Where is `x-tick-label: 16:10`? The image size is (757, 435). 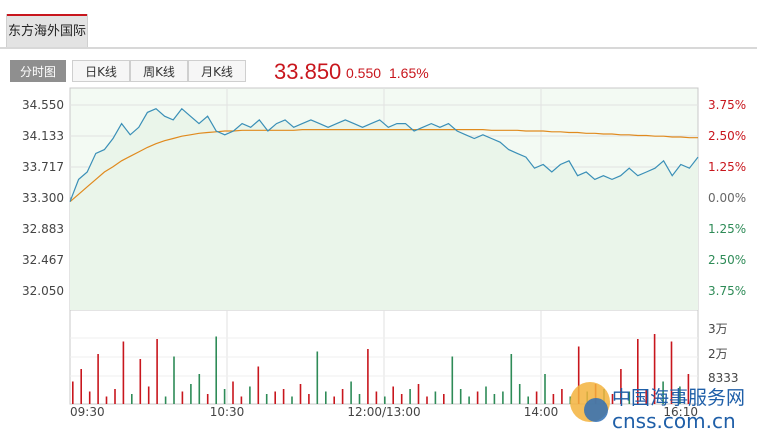
x-tick-label: 16:10 is located at coordinates (680, 412).